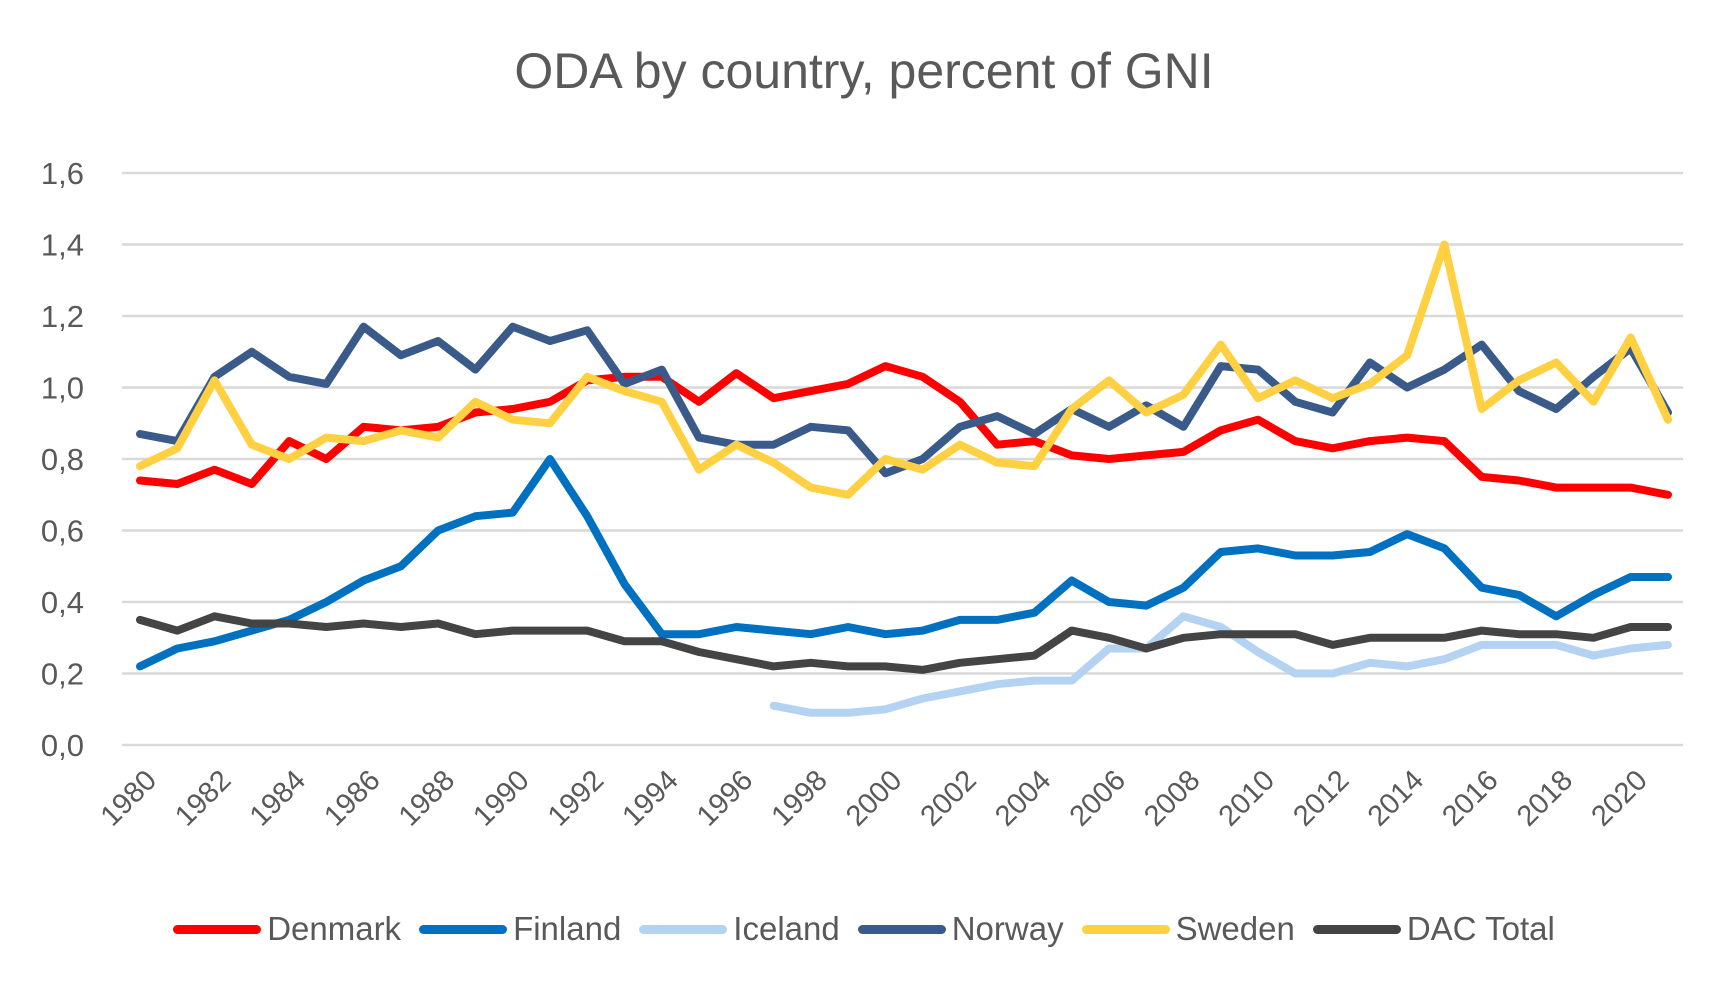 The width and height of the screenshot is (1728, 990). Describe the element at coordinates (650, 798) in the screenshot. I see `x-tick-label: 1994` at that location.